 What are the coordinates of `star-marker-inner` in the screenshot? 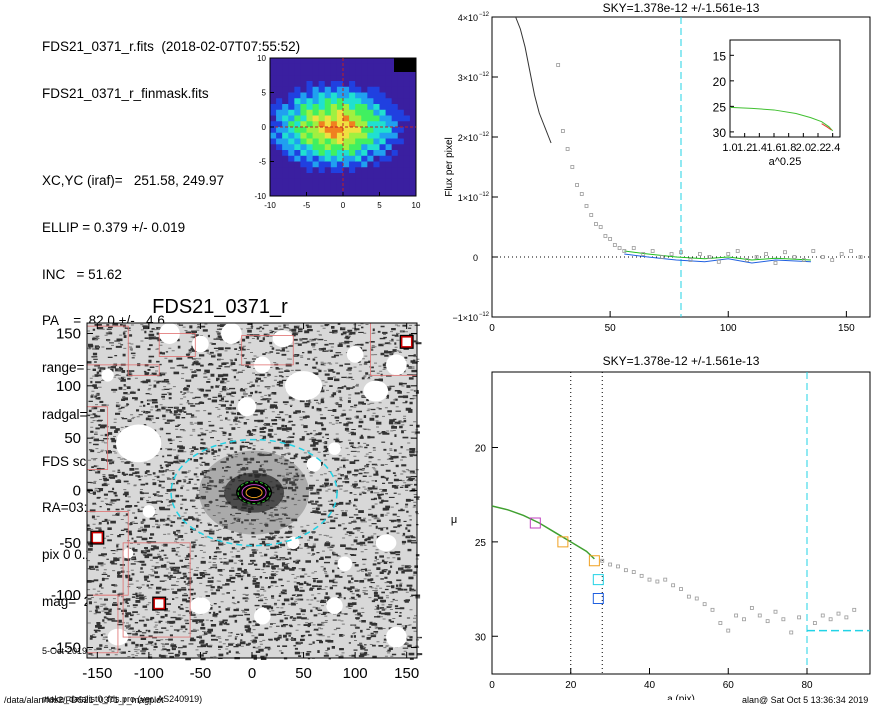 It's located at (406, 342).